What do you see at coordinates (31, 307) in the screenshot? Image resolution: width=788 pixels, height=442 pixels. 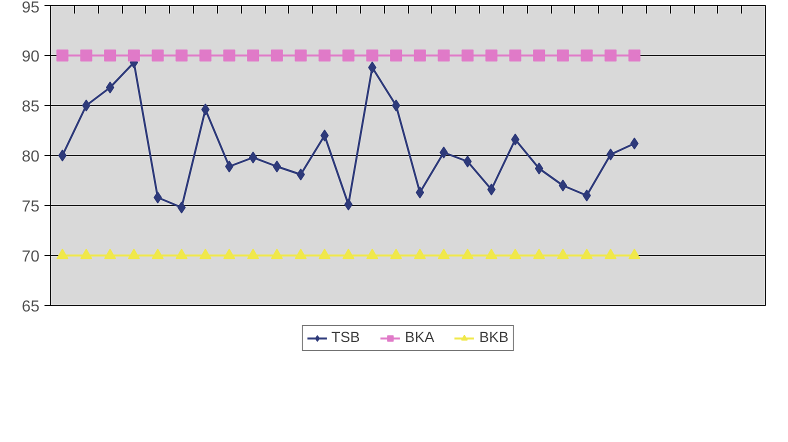 I see `y-tick-label: 65` at bounding box center [31, 307].